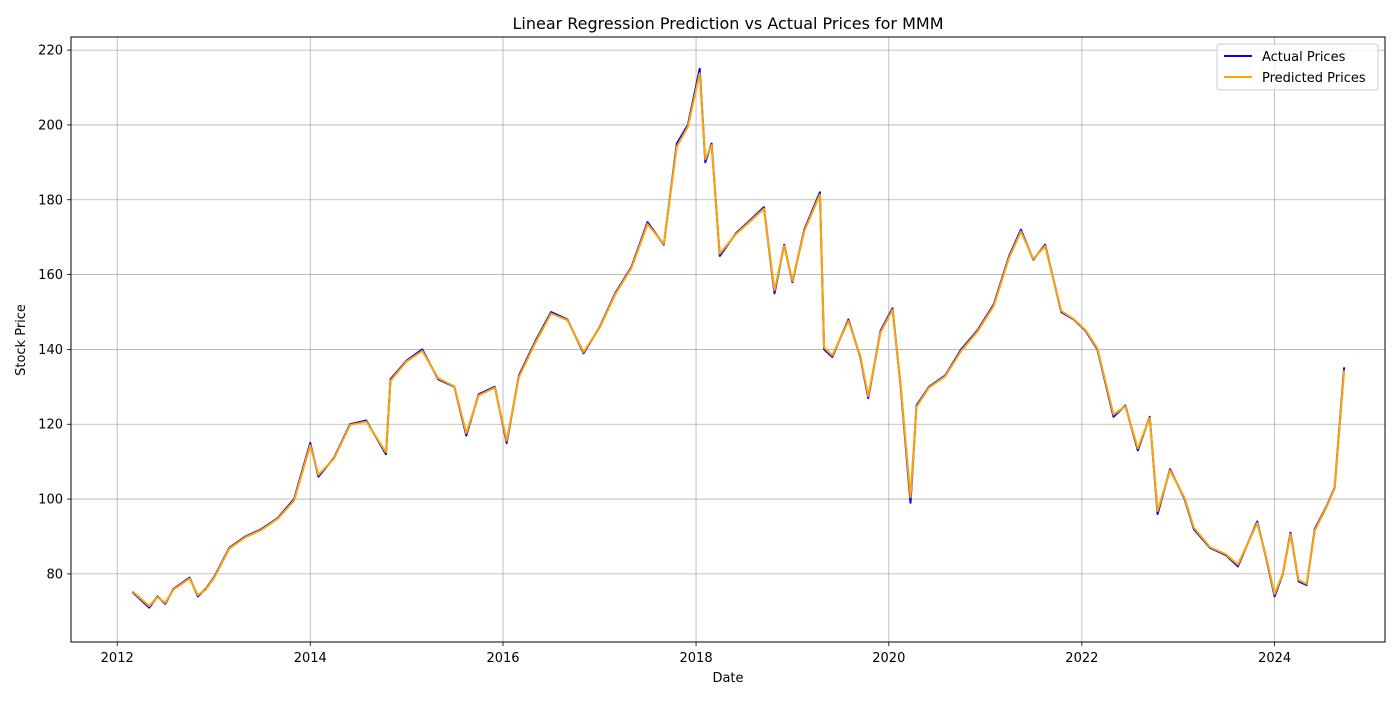 Image resolution: width=1400 pixels, height=704 pixels. I want to click on x-tick-label: 2024, so click(1274, 658).